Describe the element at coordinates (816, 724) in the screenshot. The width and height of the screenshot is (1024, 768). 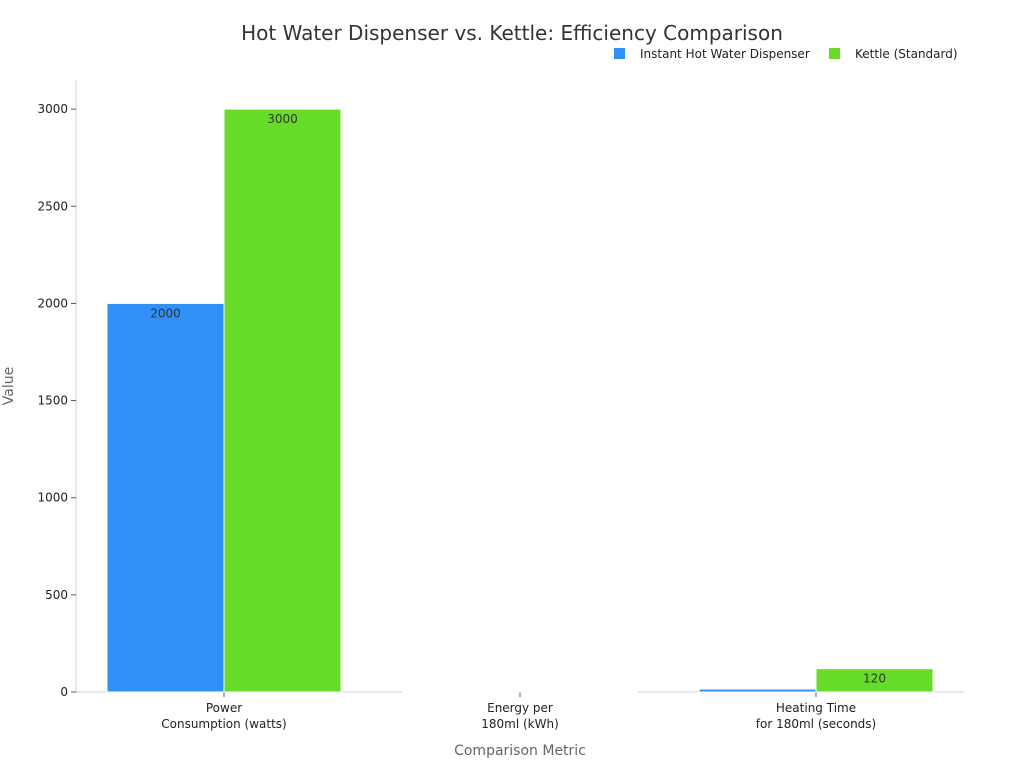
I see `x-tick-label: for 180ml (seconds)` at that location.